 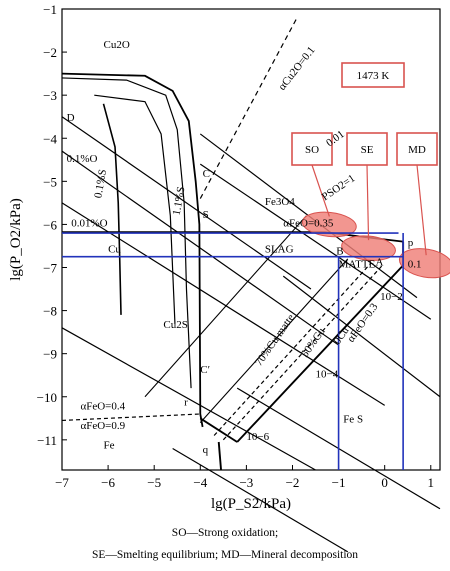 I want to click on point-c: C, so click(x=206, y=174).